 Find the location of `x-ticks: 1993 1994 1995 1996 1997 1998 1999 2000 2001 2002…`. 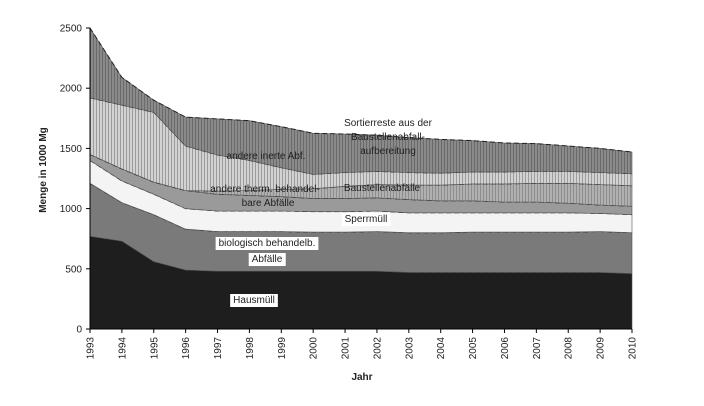

x-ticks: 1993 1994 1995 1996 1997 1998 1999 2000 2001 2002… is located at coordinates (362, 344).